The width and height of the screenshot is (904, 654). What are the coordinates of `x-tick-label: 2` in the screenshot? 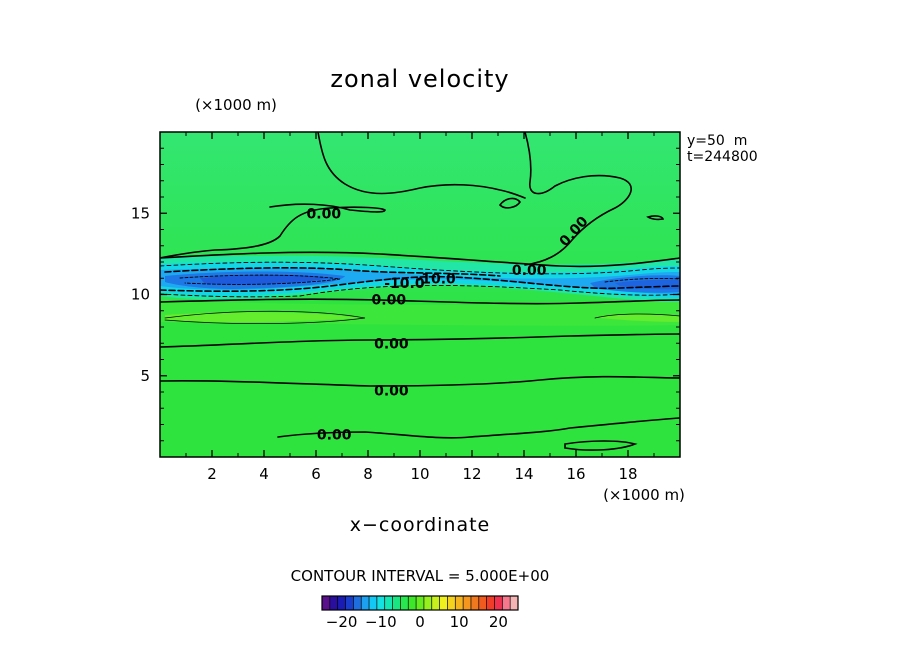 It's located at (212, 474).